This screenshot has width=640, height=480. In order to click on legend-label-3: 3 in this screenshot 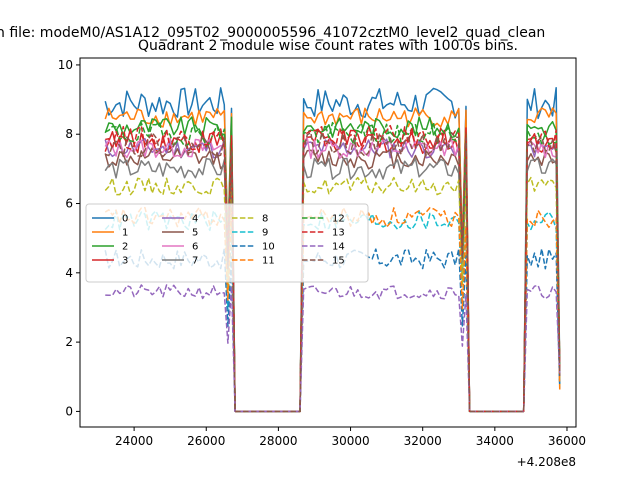, I will do `click(125, 261)`.